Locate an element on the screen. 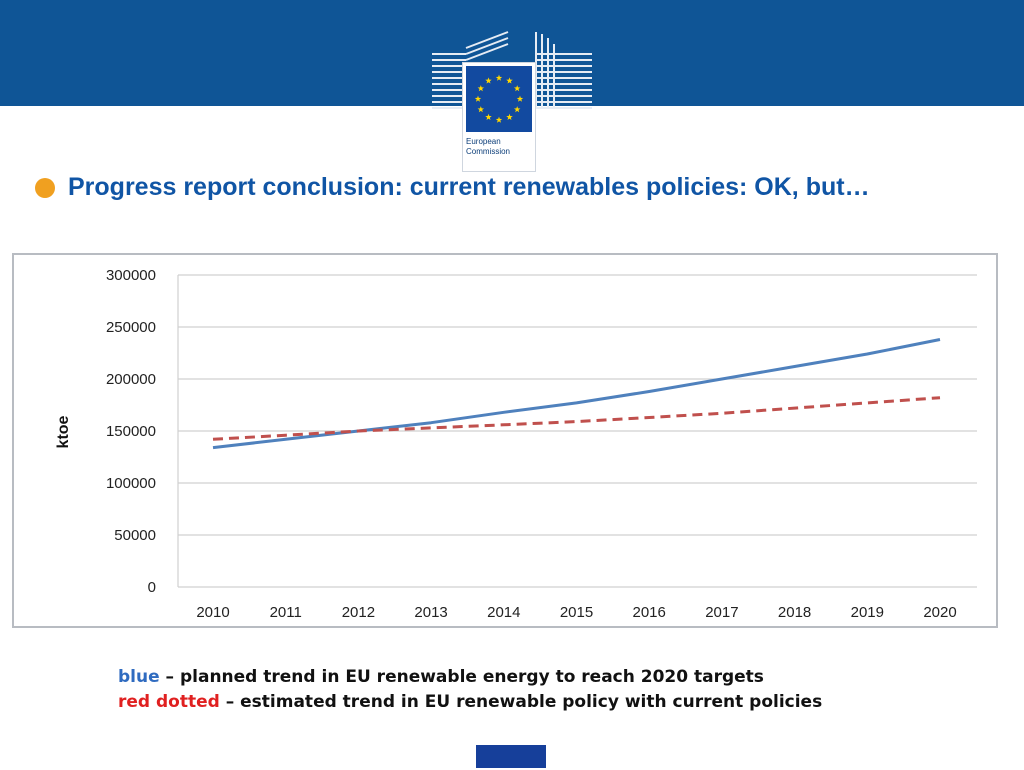  x-tick-label: 2020 is located at coordinates (939, 612).